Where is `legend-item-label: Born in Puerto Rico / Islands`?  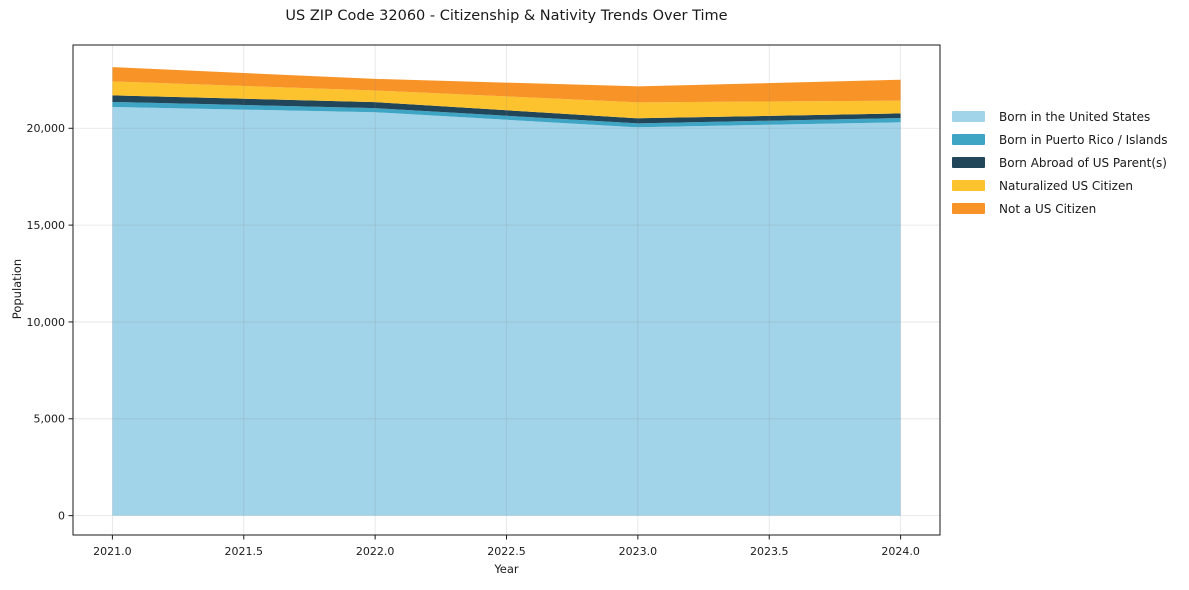 legend-item-label: Born in Puerto Rico / Islands is located at coordinates (1083, 139).